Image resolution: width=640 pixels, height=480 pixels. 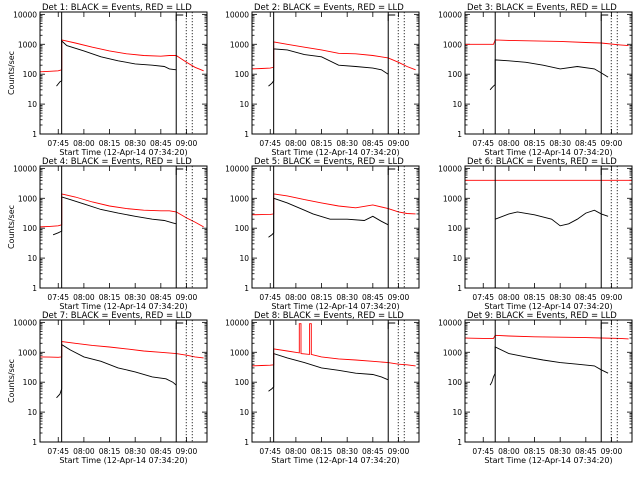 I want to click on panel-title: Det 5: BLACK = Events, RED = LLD, so click(x=329, y=162).